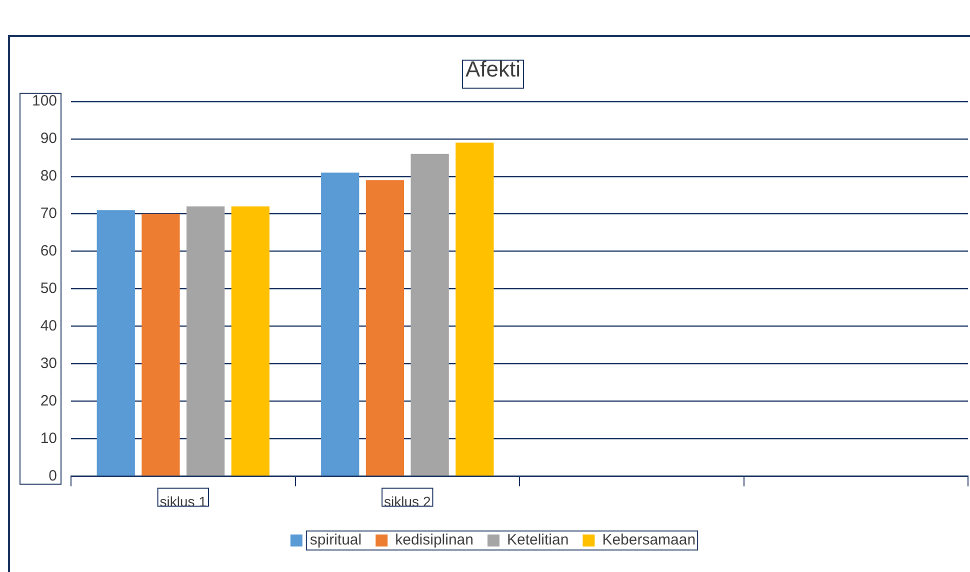 The width and height of the screenshot is (970, 572). I want to click on legend-label: spiritual, so click(336, 540).